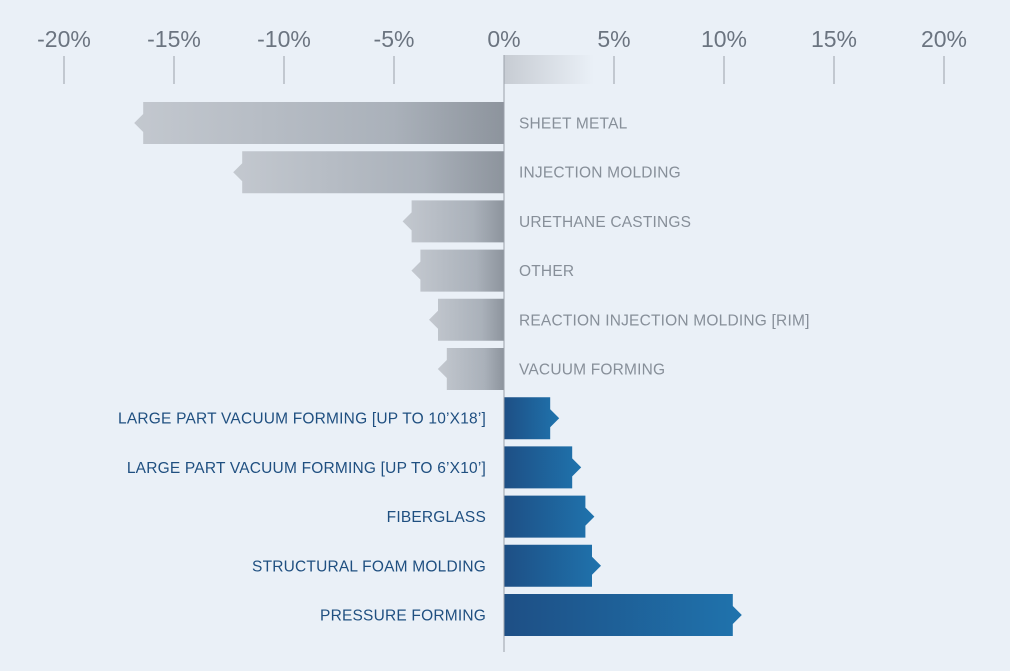  Describe the element at coordinates (394, 39) in the screenshot. I see `x-tick-label: -5%` at that location.